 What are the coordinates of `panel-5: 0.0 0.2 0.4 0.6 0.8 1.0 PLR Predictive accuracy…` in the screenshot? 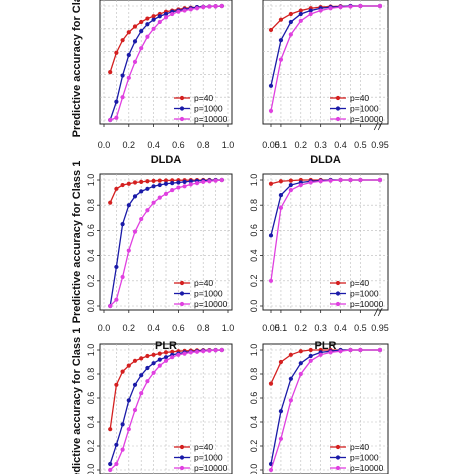 It's located at (152, 401).